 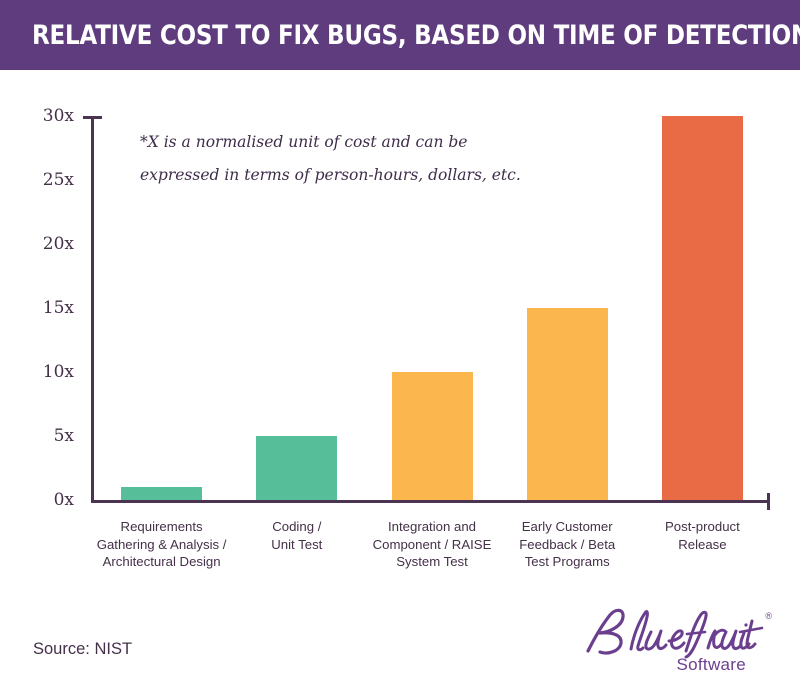 I want to click on y-axis-tick-labels: 30x 25x 20x 15x 10x 5x 0x, so click(x=48, y=335).